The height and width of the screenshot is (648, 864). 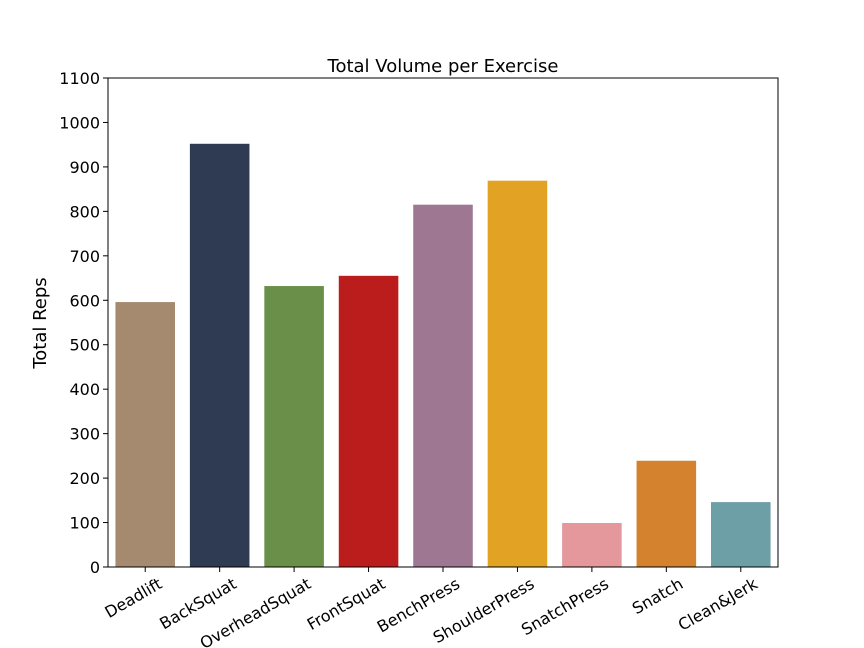 I want to click on x-tick-label: Deadlift, so click(x=133, y=598).